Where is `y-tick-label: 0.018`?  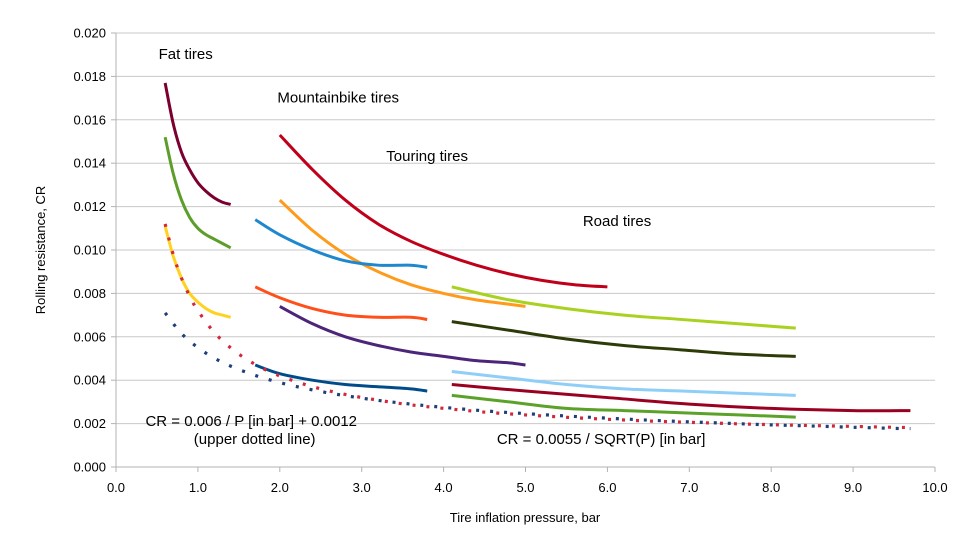 y-tick-label: 0.018 is located at coordinates (89, 76).